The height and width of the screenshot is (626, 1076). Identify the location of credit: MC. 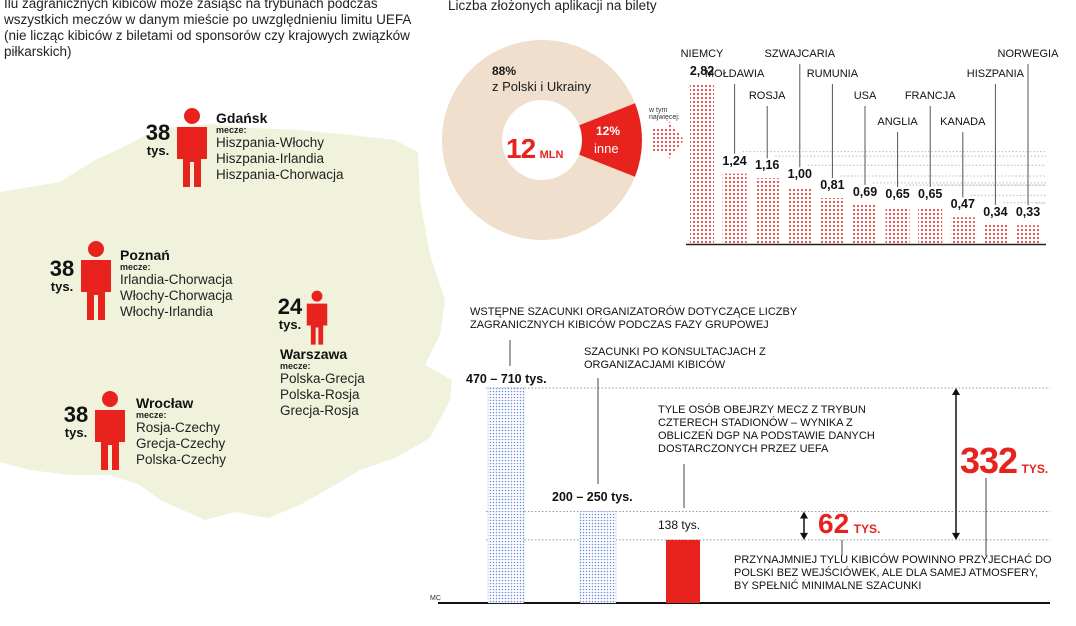
(435, 598).